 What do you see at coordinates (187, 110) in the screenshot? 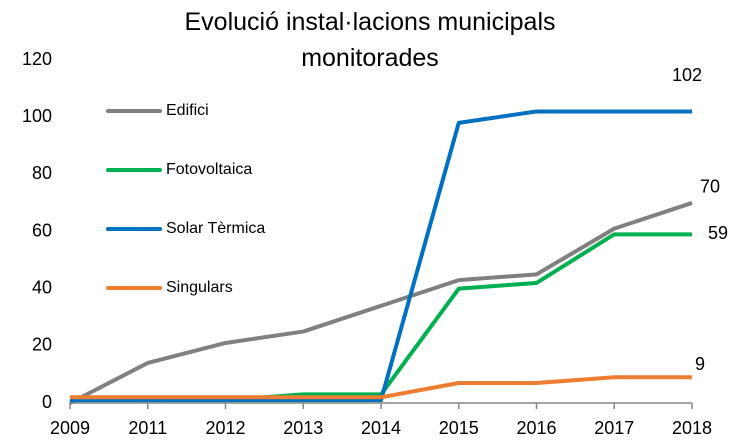
I see `legend-label: Edifici` at bounding box center [187, 110].